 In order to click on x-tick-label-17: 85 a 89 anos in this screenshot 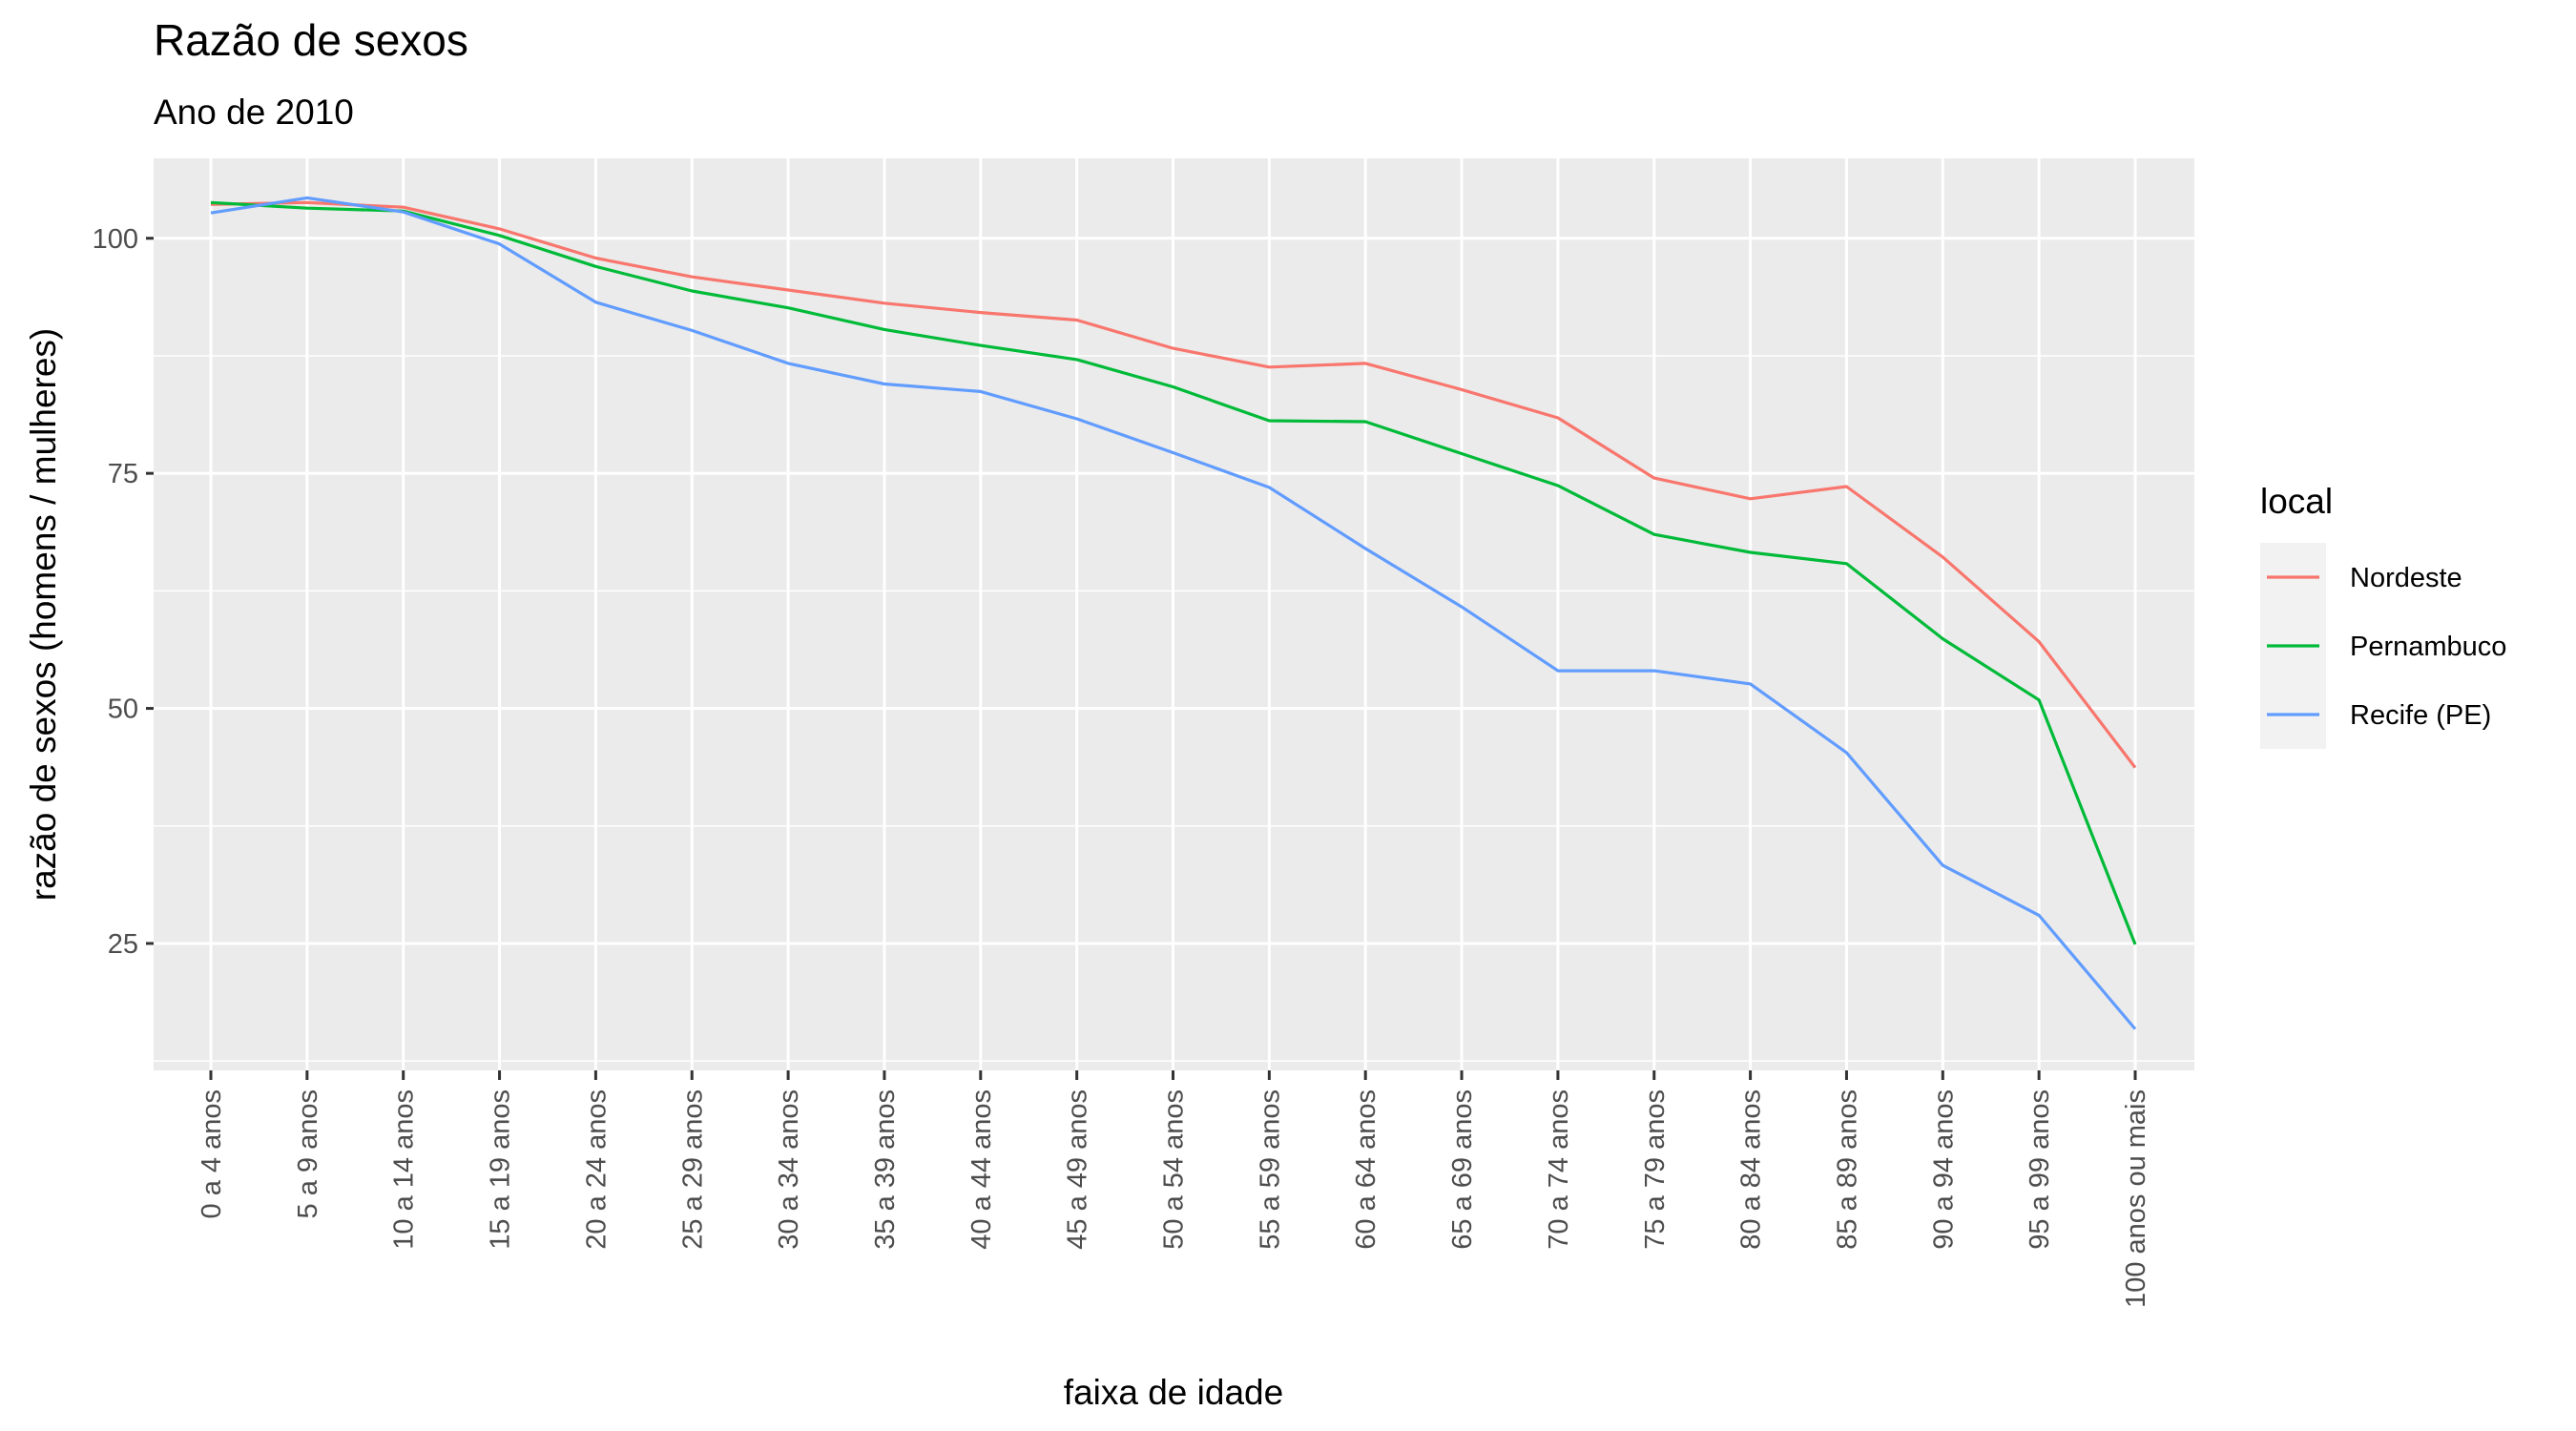, I will do `click(1847, 1169)`.